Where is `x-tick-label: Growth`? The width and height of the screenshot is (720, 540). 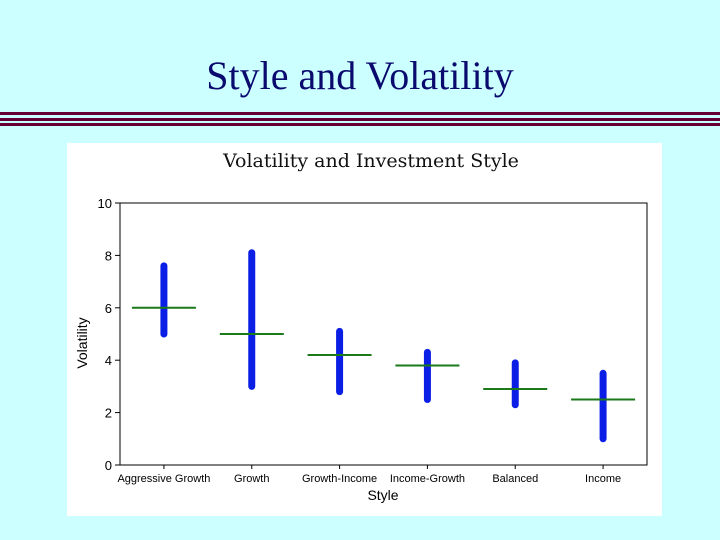
x-tick-label: Growth is located at coordinates (251, 479).